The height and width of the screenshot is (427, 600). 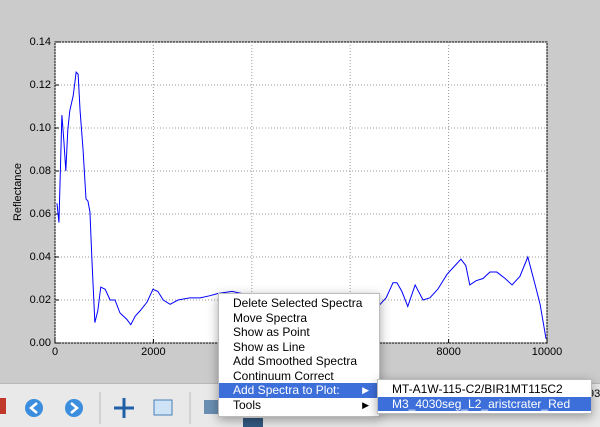 I want to click on menu-item: Tools ▶, so click(x=299, y=405).